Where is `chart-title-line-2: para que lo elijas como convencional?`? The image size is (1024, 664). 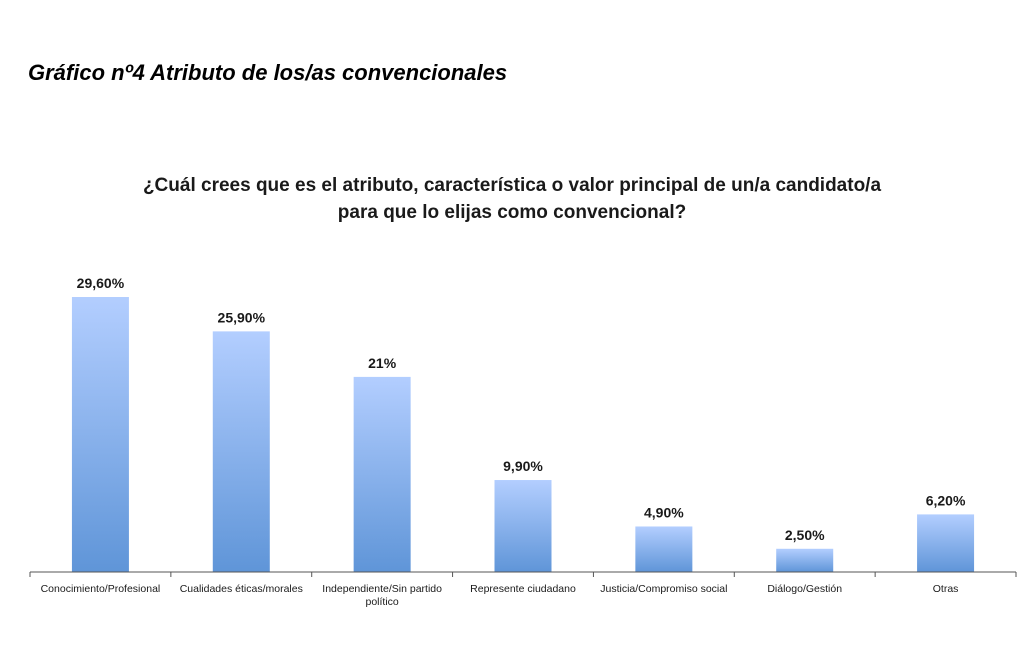 chart-title-line-2: para que lo elijas como convencional? is located at coordinates (512, 212).